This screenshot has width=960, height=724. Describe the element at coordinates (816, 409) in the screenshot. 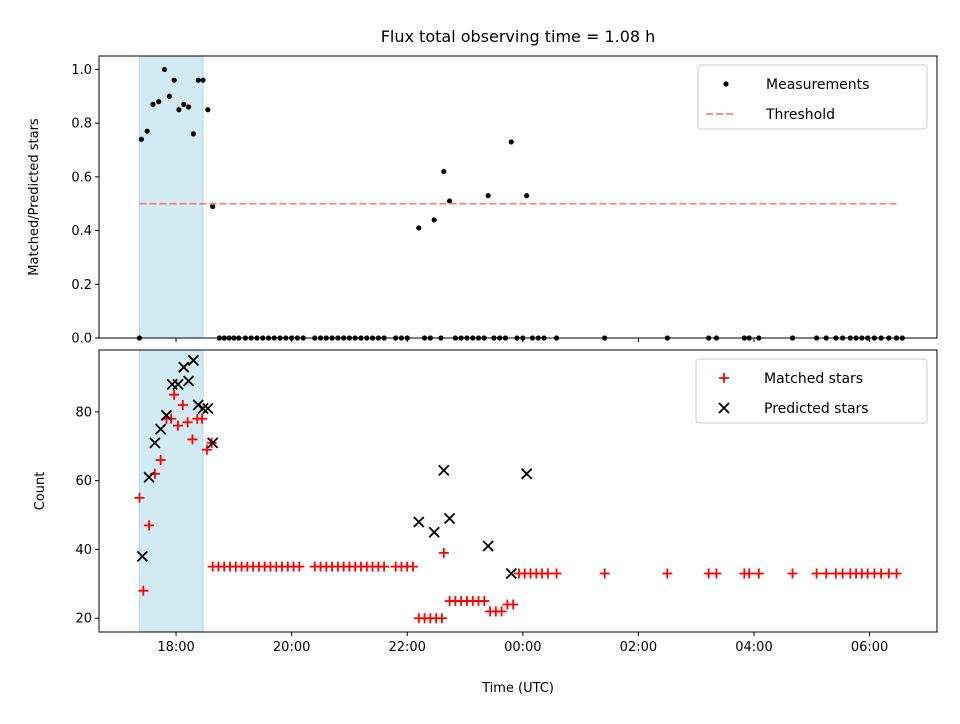

I see `legend-label: Predicted stars` at that location.